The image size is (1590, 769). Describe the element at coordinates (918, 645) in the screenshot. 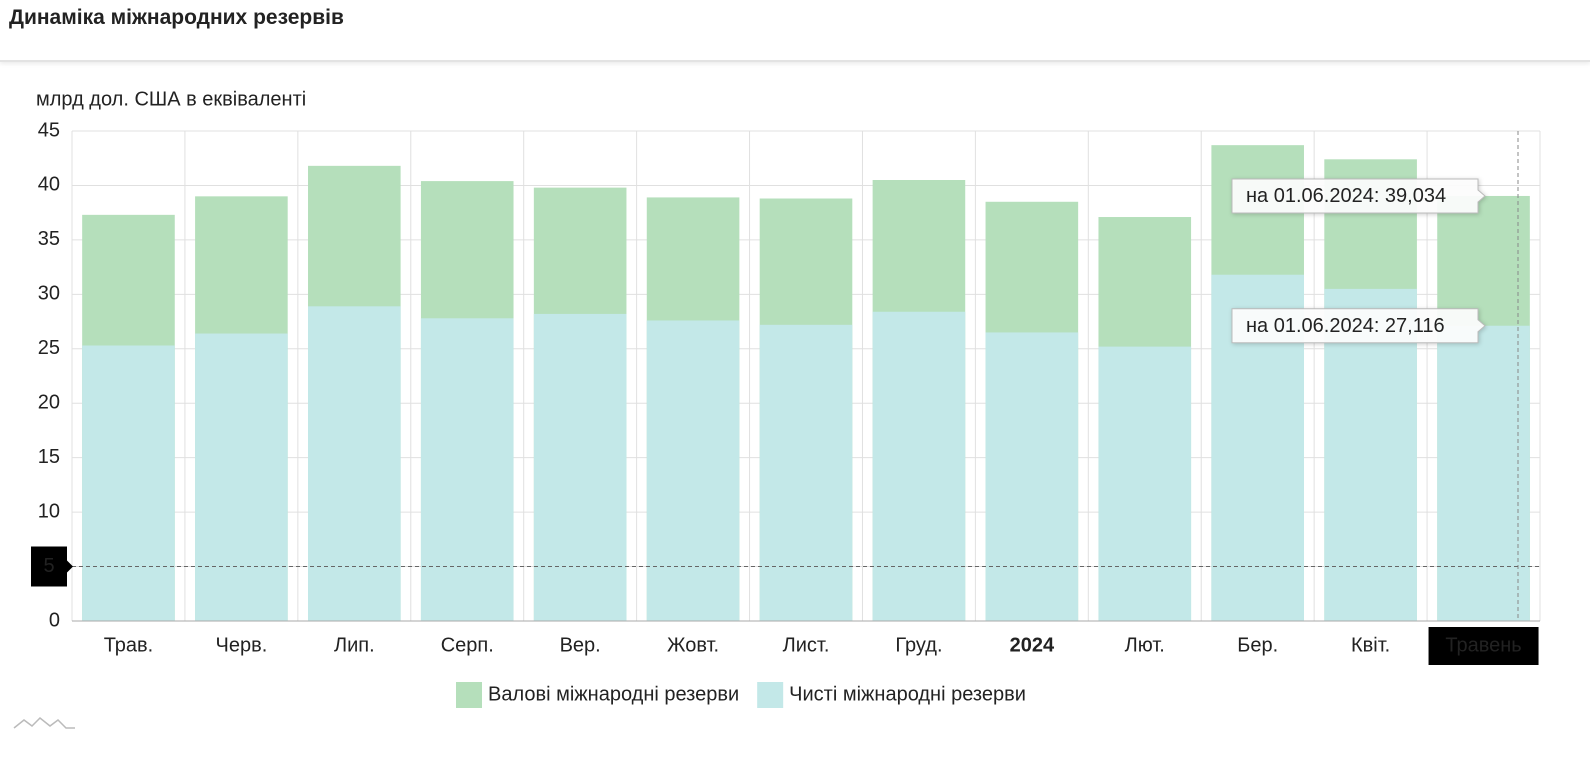

I see `x-tick-label: Груд.` at that location.